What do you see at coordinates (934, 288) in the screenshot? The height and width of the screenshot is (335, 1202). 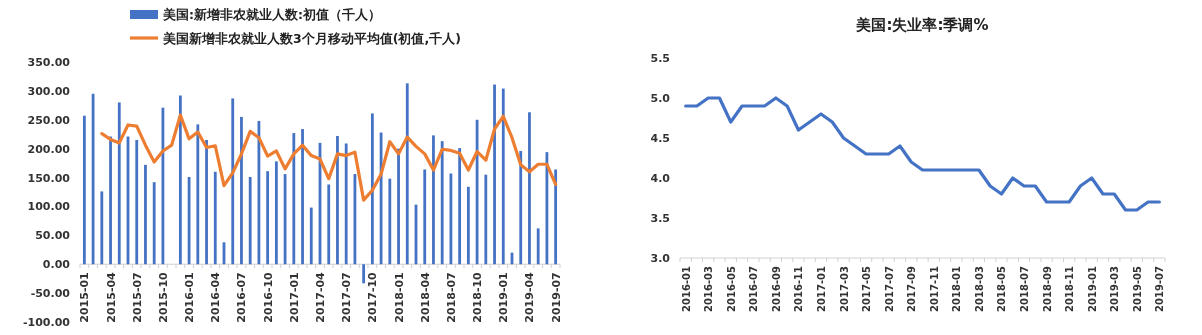 I see `x-tick-label: 2017-11` at bounding box center [934, 288].